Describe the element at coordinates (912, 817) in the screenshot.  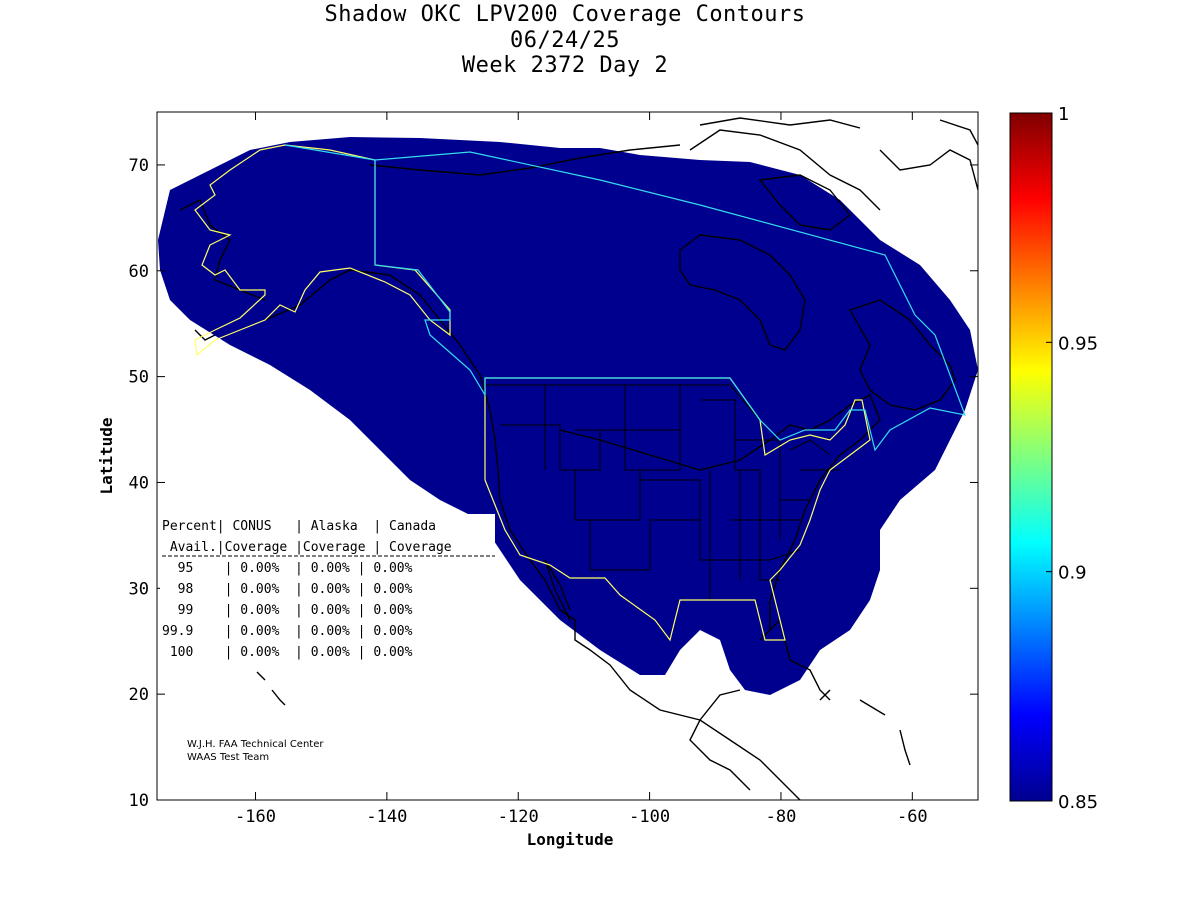
I see `x-tick-label: -60` at that location.